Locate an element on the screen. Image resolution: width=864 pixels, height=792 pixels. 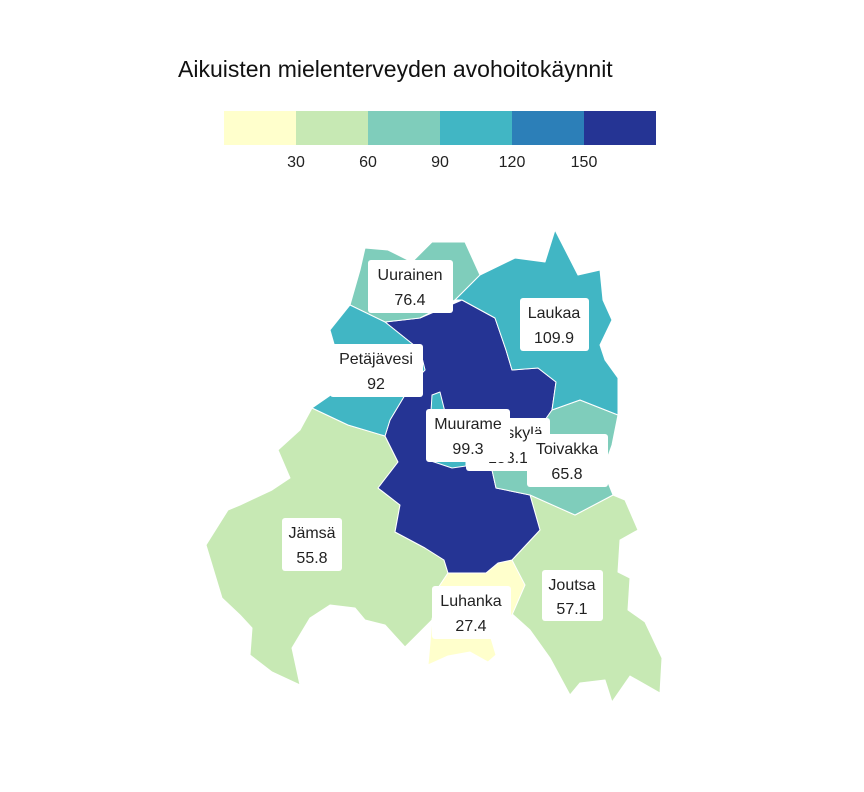
label-toivakka-name: Toivakka is located at coordinates (567, 449).